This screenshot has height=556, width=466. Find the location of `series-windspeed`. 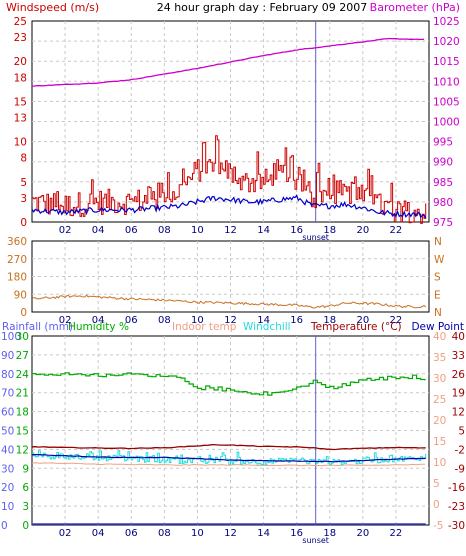

series-windspeed is located at coordinates (229, 179).